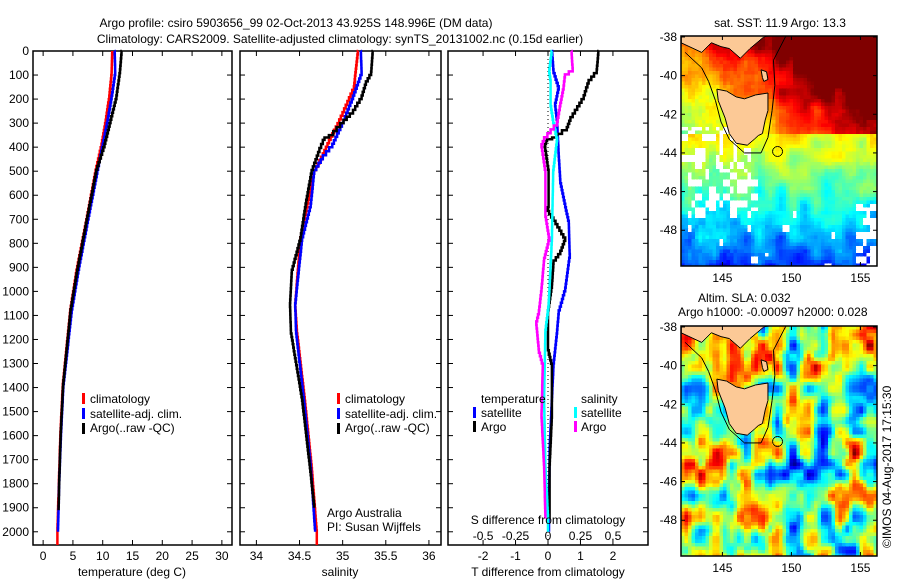 The height and width of the screenshot is (580, 900). I want to click on sla-map, so click(779, 441).